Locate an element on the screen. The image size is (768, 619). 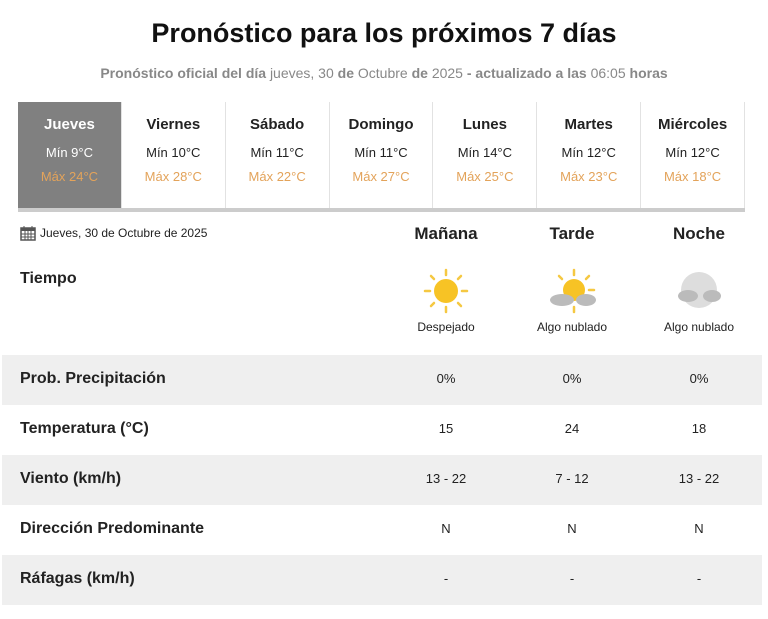
max-temp: Máx 25°C is located at coordinates (485, 176).